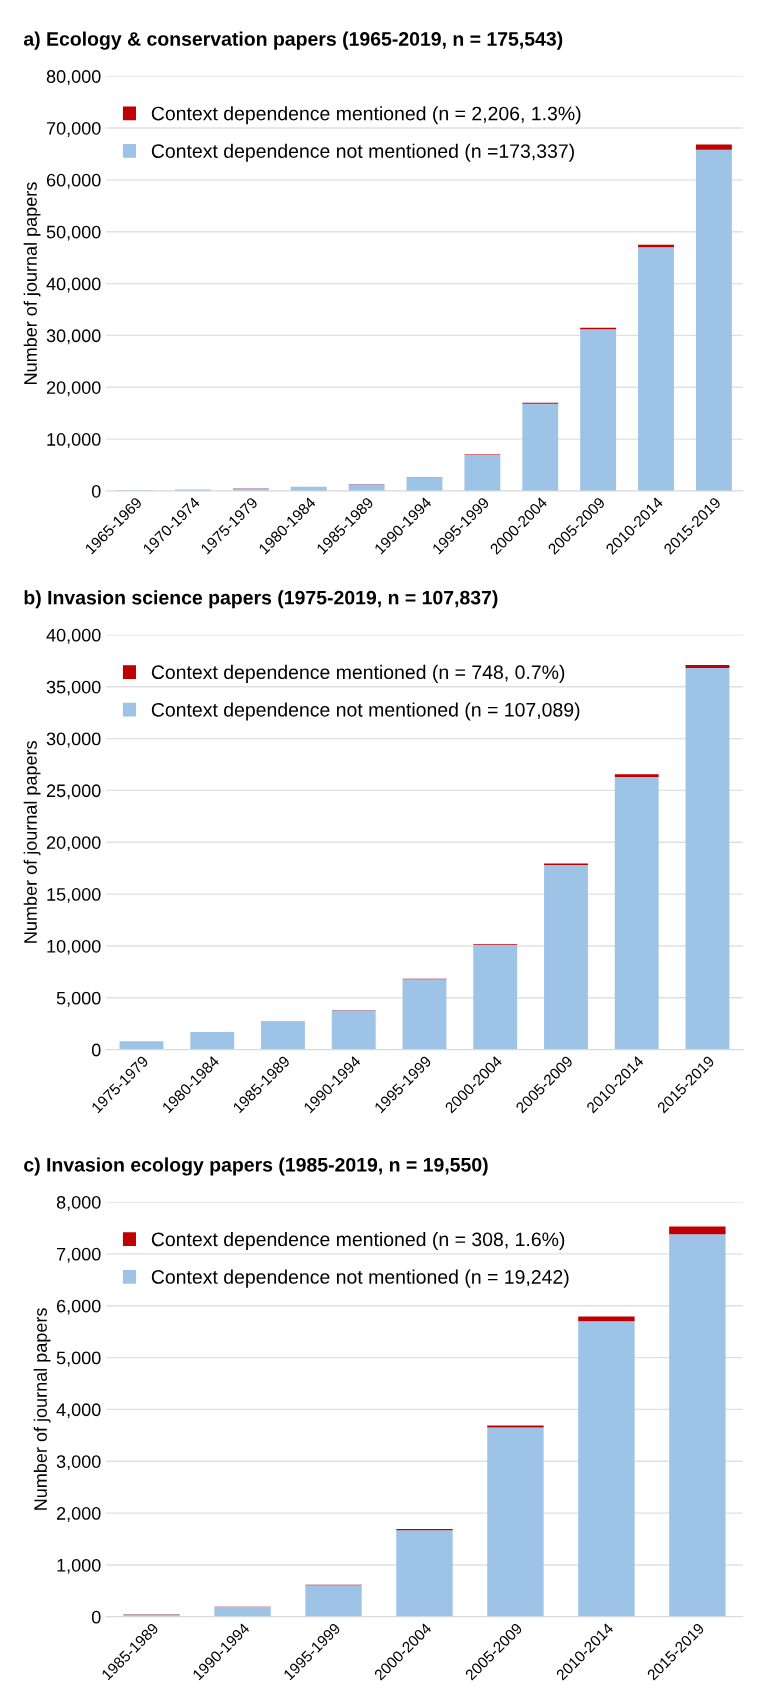  What do you see at coordinates (360, 1278) in the screenshot?
I see `legend-label: Context dependence not mentioned (n = 19,242)` at bounding box center [360, 1278].